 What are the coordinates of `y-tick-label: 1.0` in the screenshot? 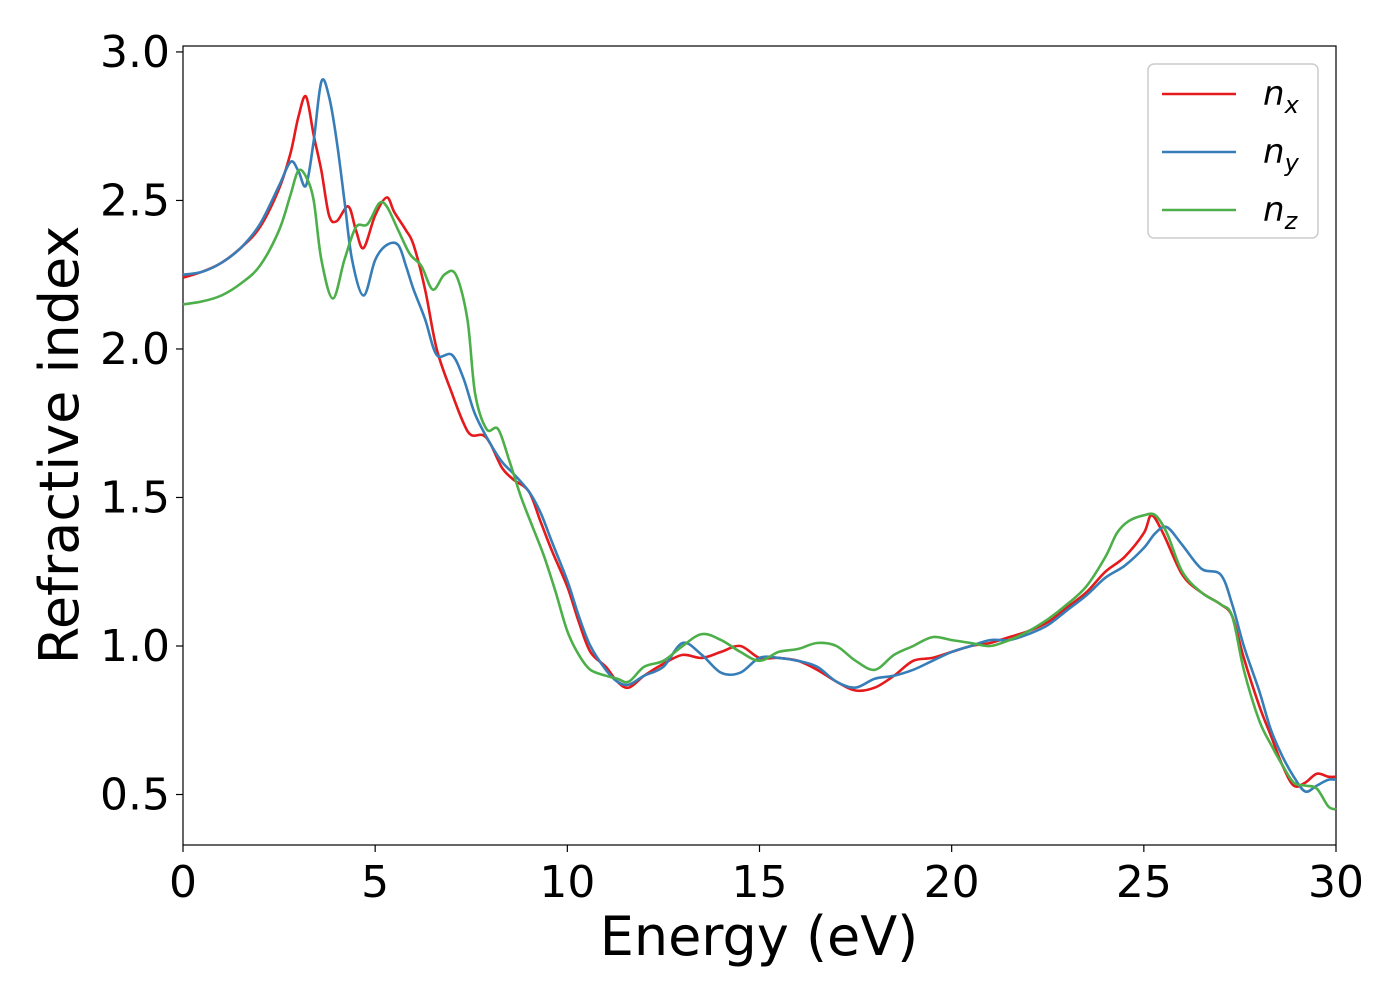 It's located at (135, 646).